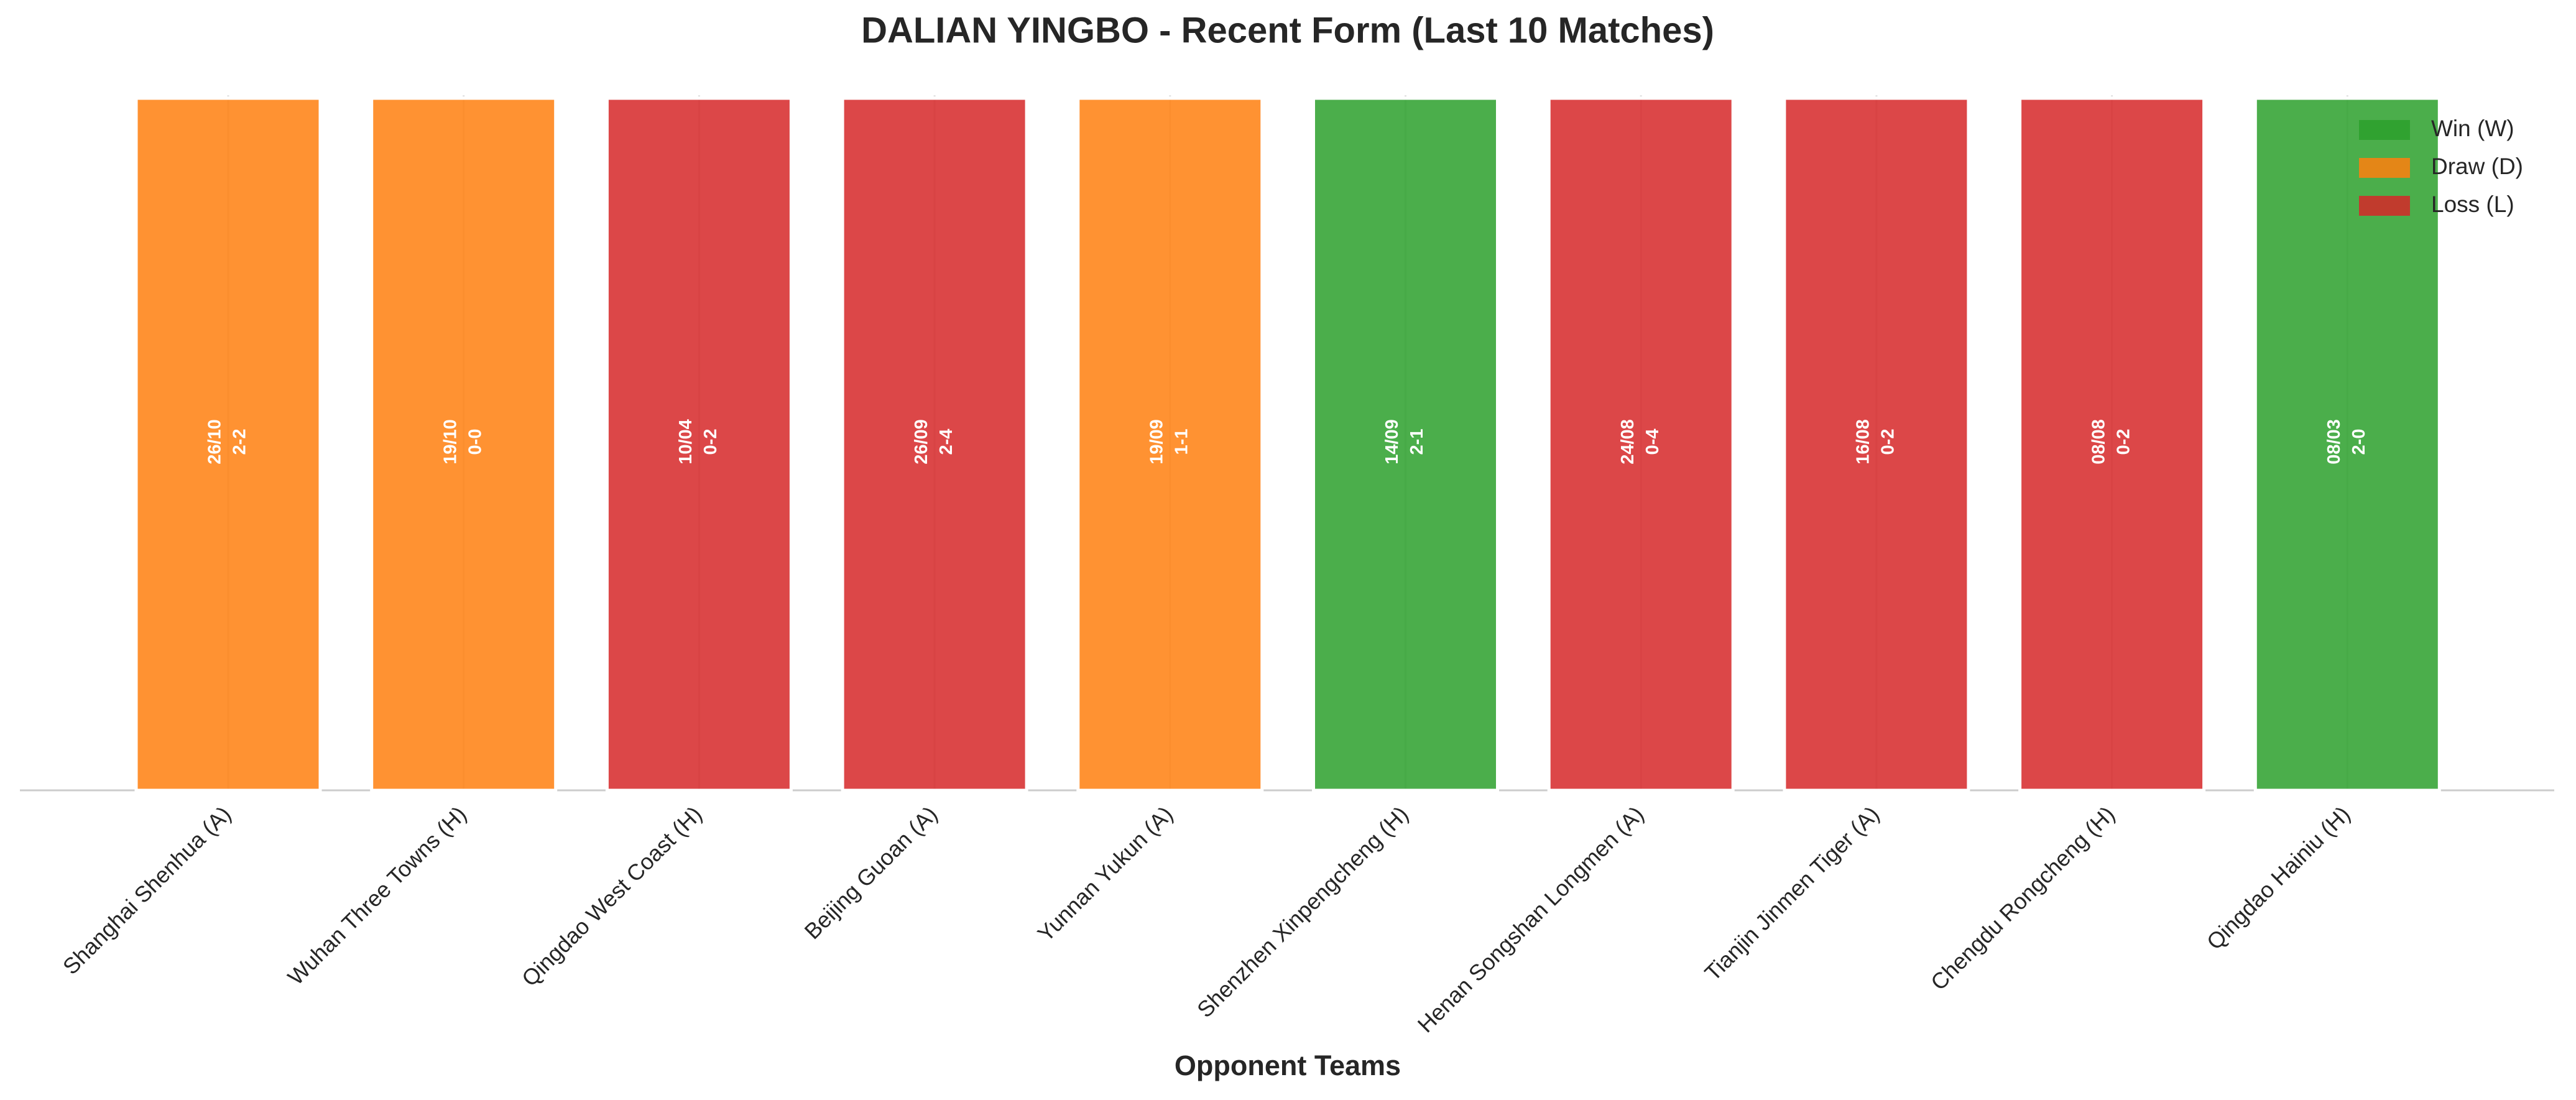 This screenshot has width=2576, height=1100. Describe the element at coordinates (686, 441) in the screenshot. I see `bar-date-label: 10/04` at that location.